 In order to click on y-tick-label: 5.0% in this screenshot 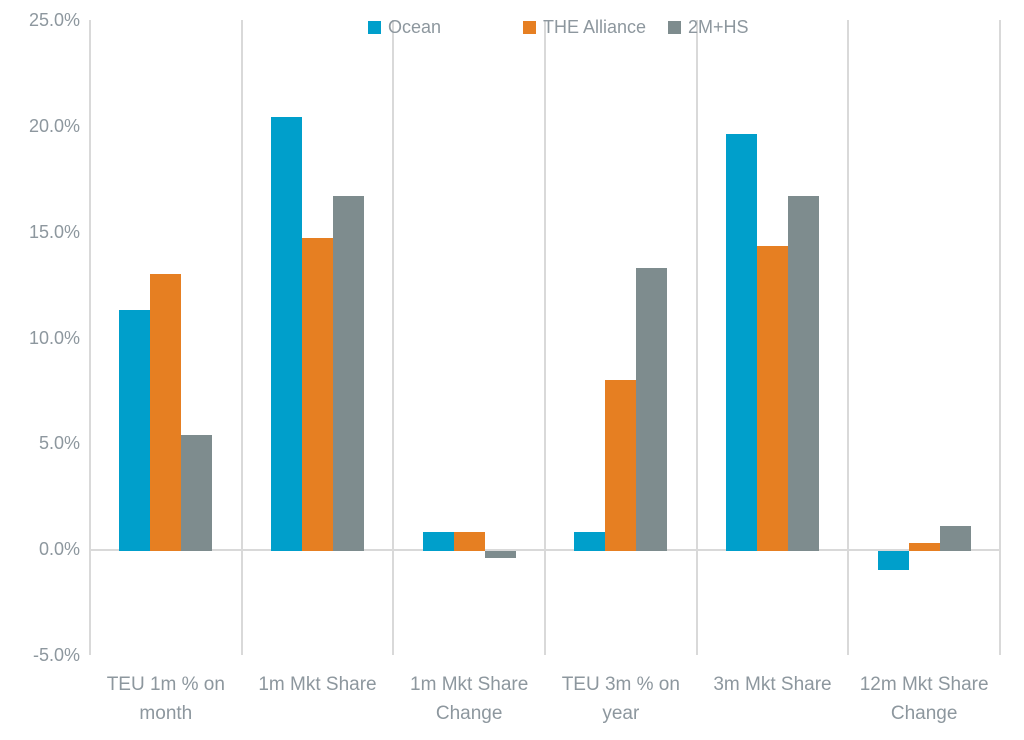, I will do `click(59, 443)`.